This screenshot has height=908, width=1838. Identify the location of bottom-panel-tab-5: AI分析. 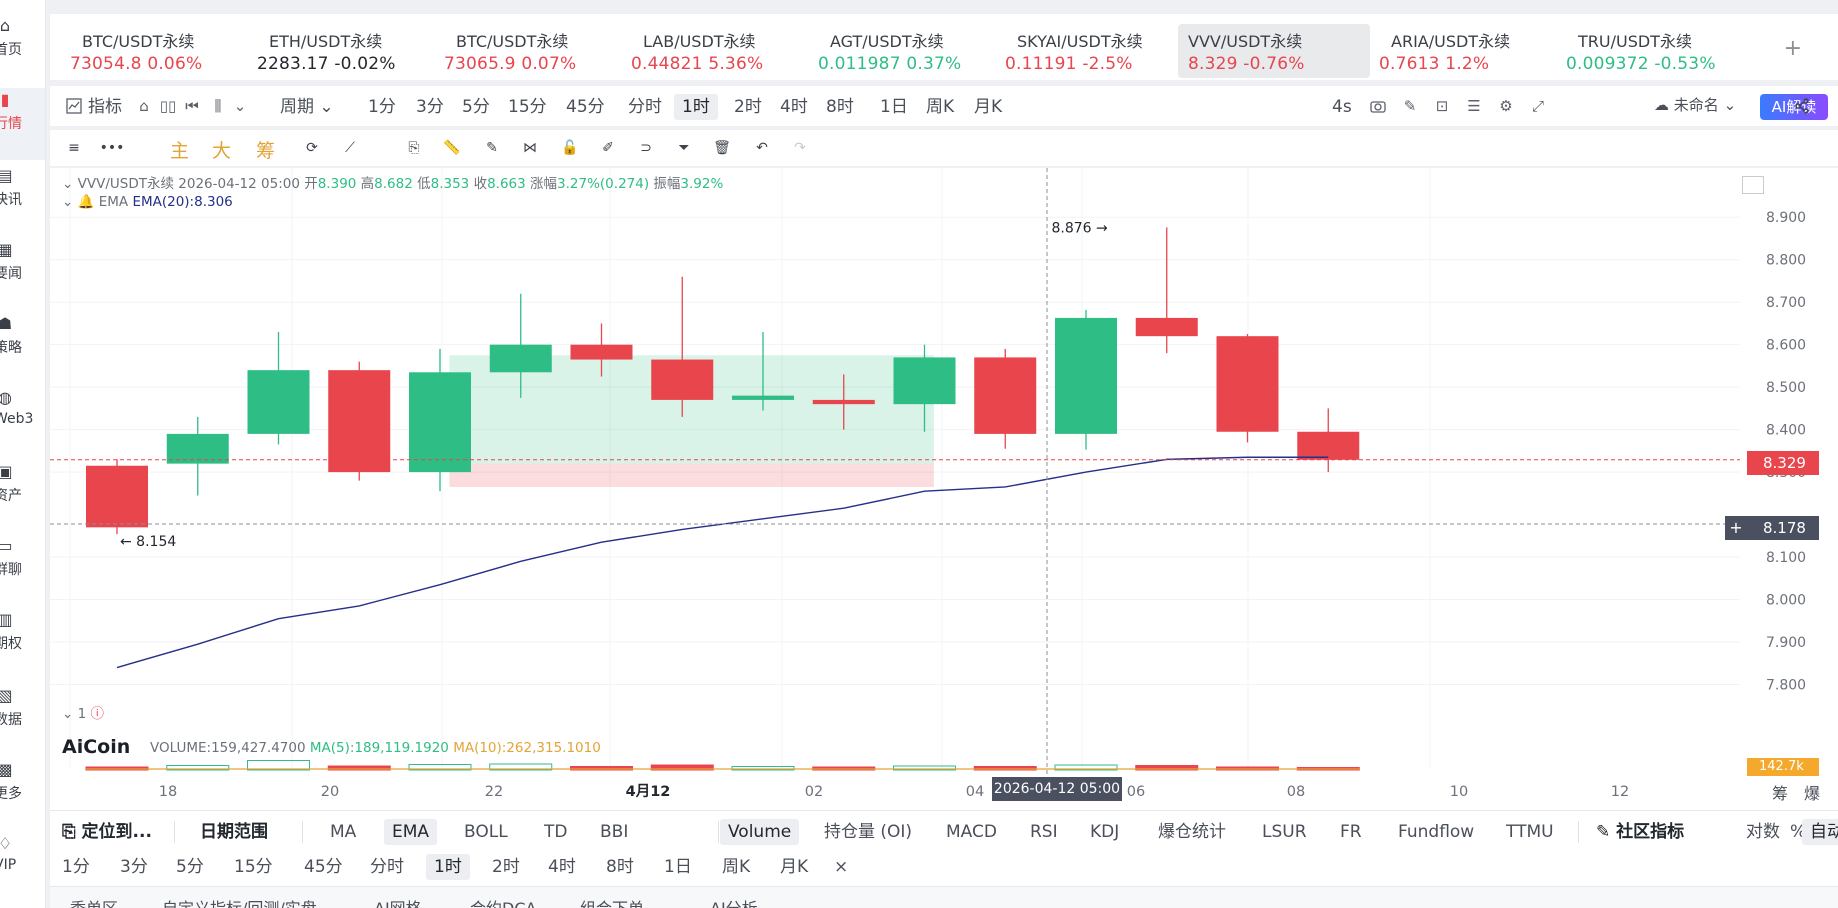
(734, 901).